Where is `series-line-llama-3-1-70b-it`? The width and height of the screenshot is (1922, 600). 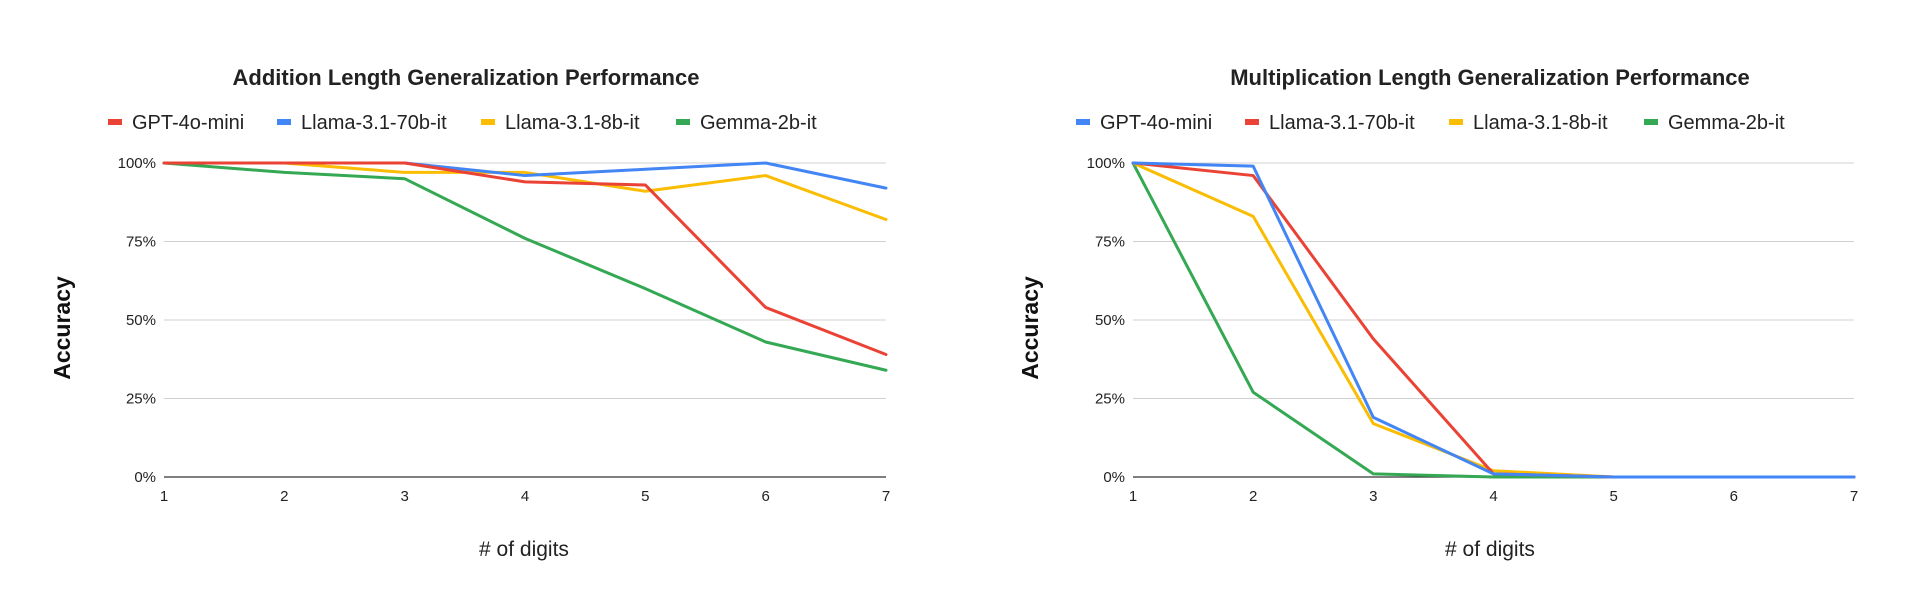 series-line-llama-3-1-70b-it is located at coordinates (525, 175).